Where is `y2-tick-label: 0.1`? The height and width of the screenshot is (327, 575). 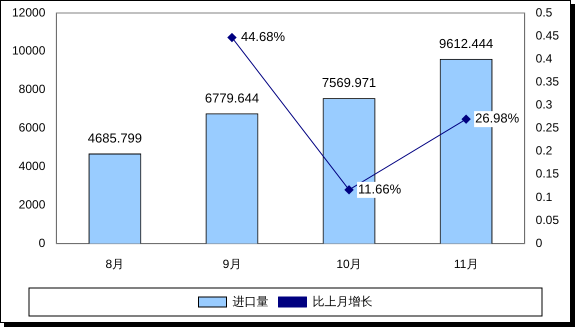
y2-tick-label: 0.1 is located at coordinates (544, 197).